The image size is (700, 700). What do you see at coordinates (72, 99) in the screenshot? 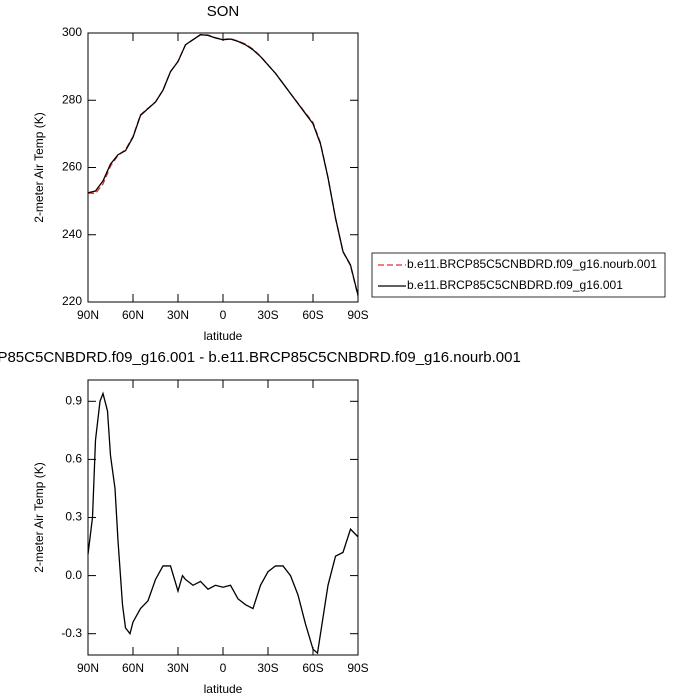
I see `y-tick-label: 280` at bounding box center [72, 99].